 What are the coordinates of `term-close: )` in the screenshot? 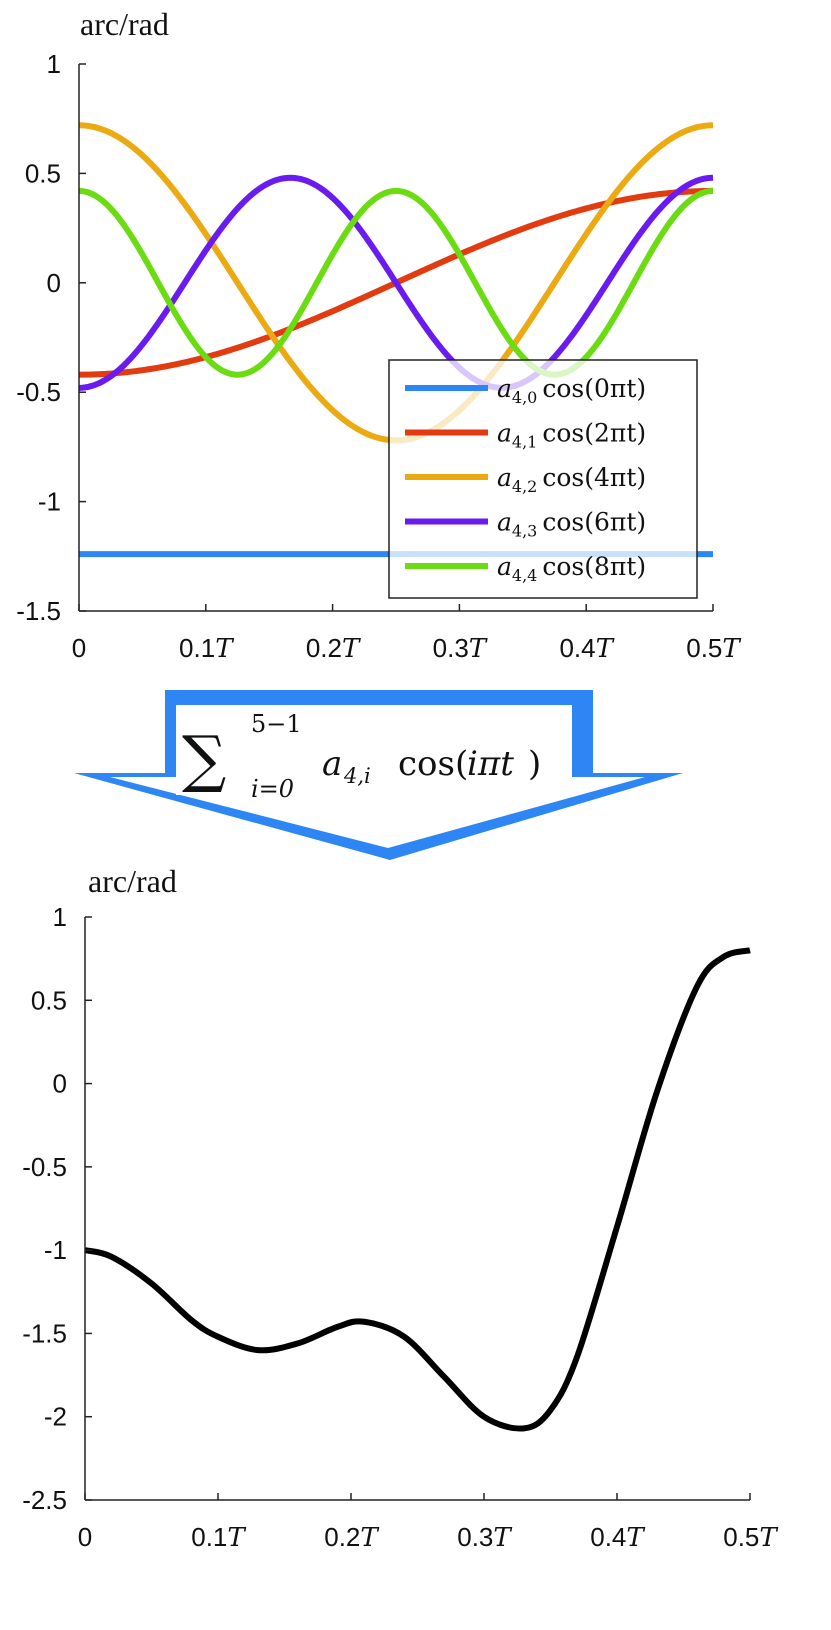 It's located at (534, 764).